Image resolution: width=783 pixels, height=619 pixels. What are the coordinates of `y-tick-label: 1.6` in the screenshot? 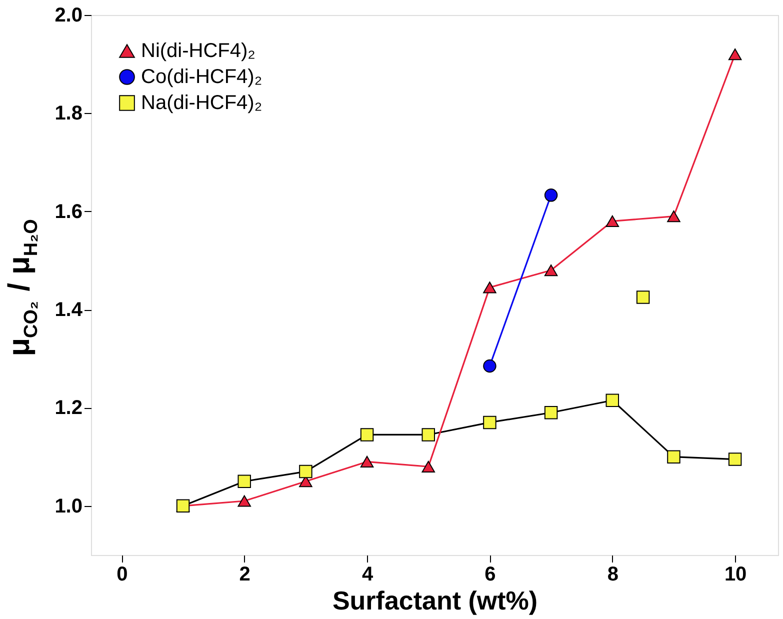 It's located at (68, 211).